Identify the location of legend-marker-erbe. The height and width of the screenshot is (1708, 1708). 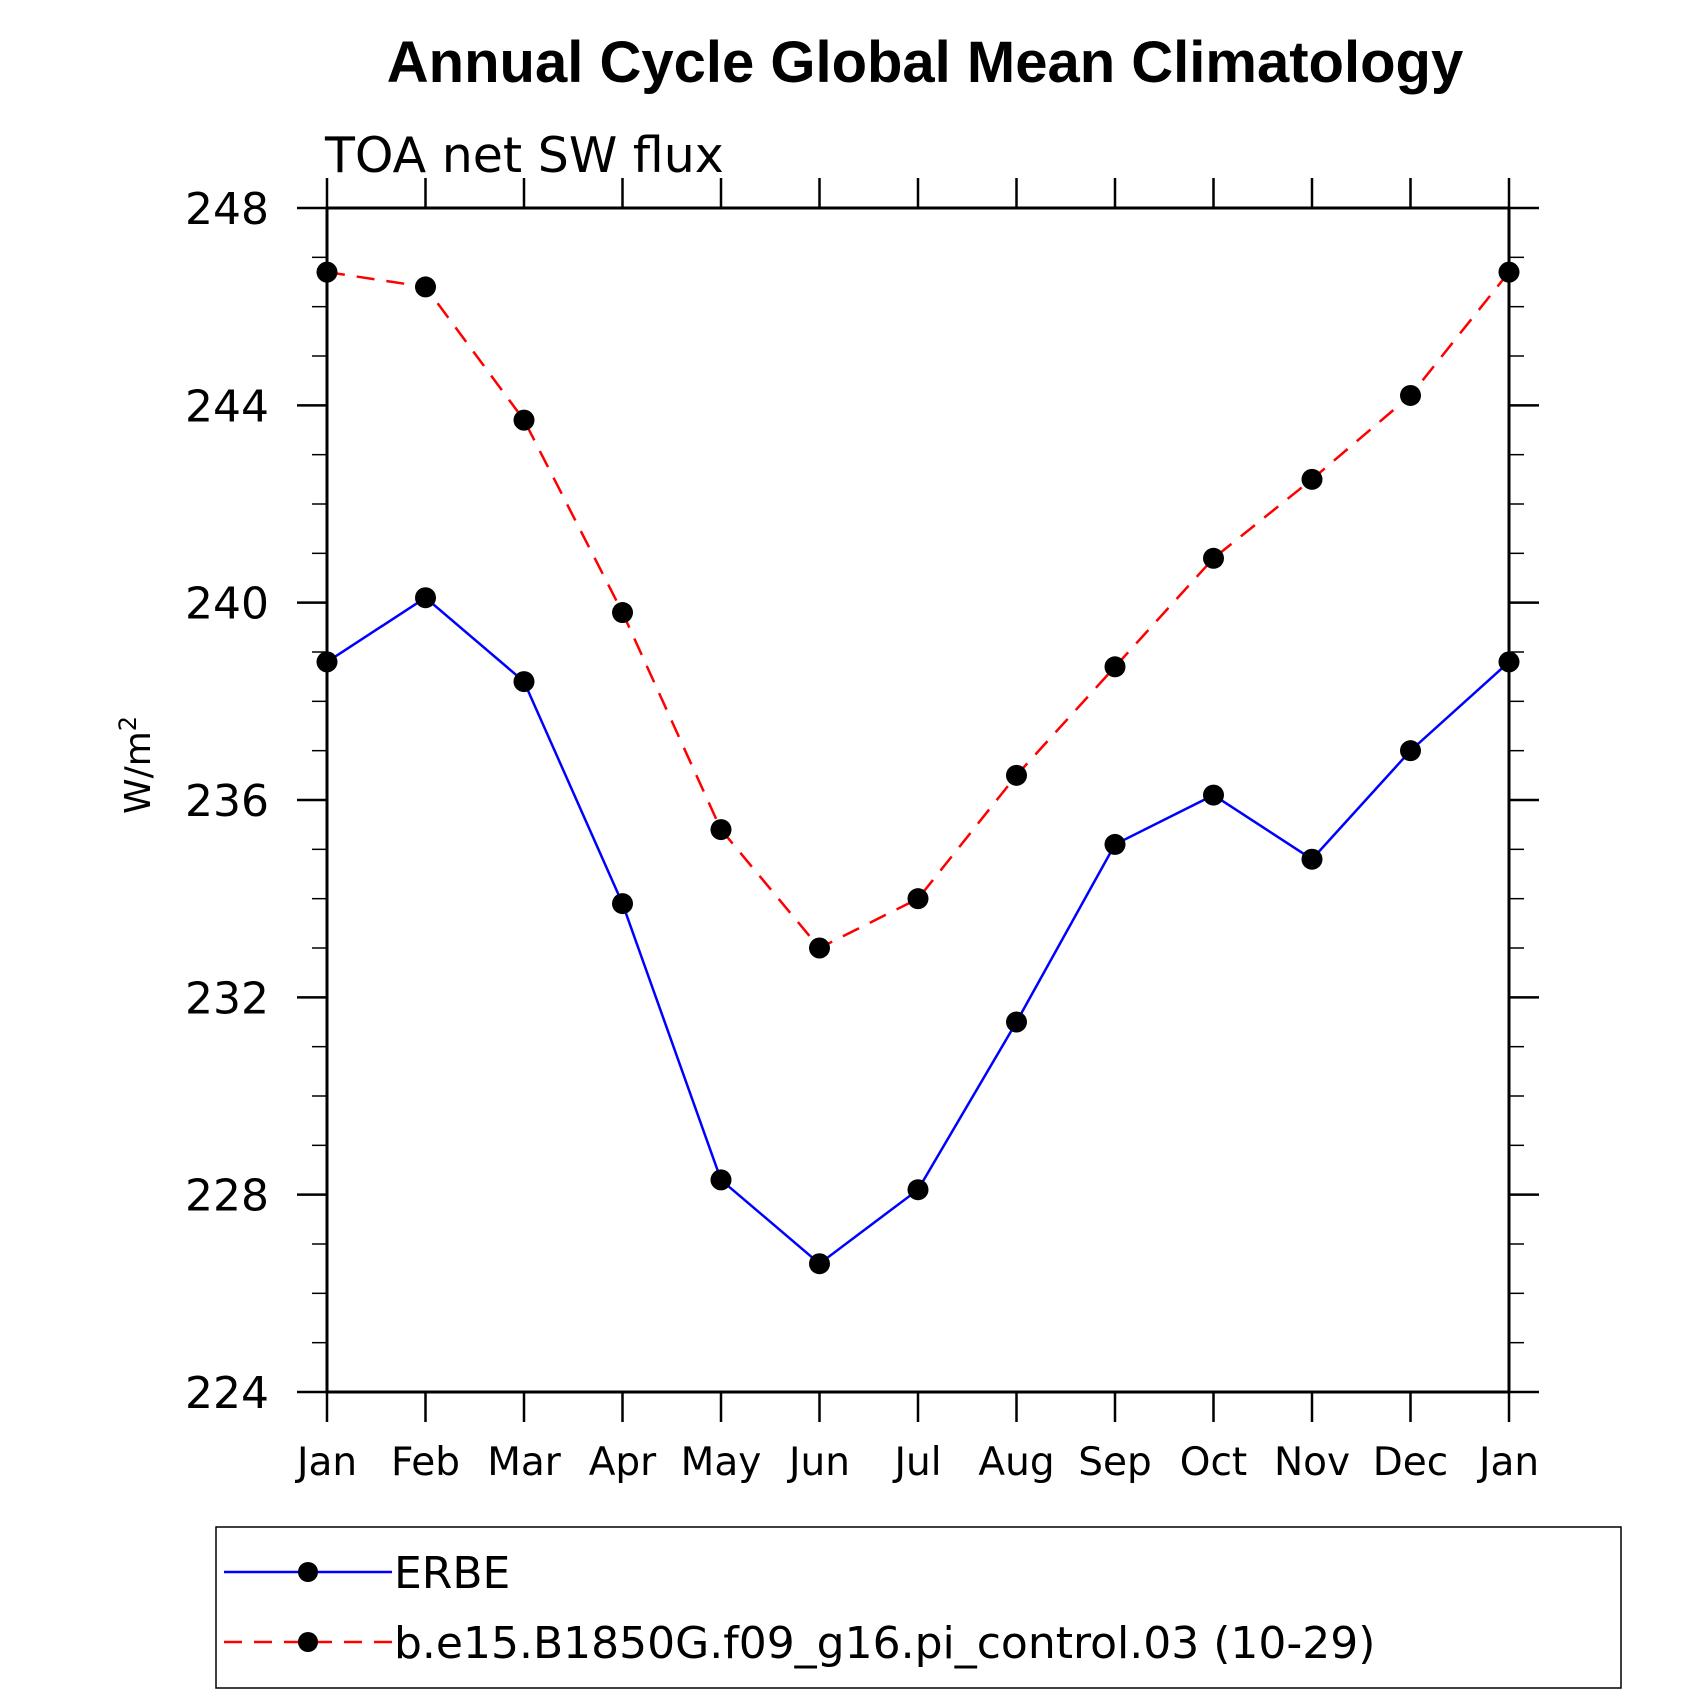
(308, 1572).